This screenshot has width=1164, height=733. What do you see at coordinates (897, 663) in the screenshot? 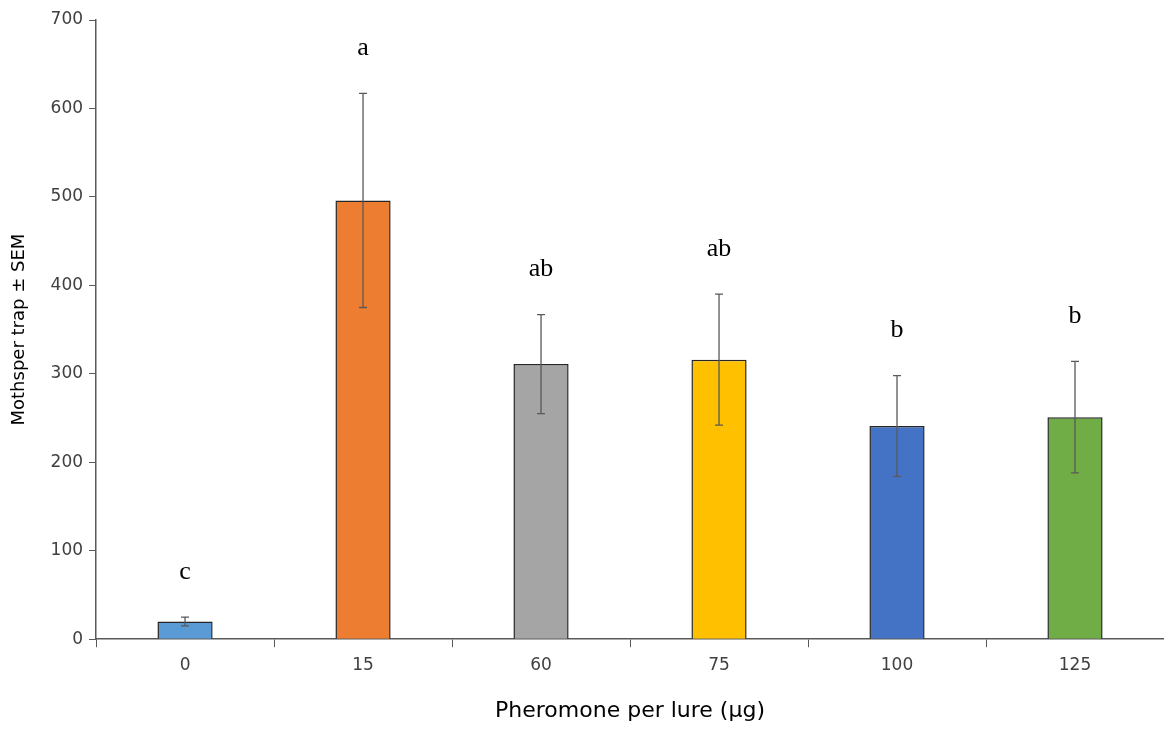
I see `x-tick-label: 100` at bounding box center [897, 663].